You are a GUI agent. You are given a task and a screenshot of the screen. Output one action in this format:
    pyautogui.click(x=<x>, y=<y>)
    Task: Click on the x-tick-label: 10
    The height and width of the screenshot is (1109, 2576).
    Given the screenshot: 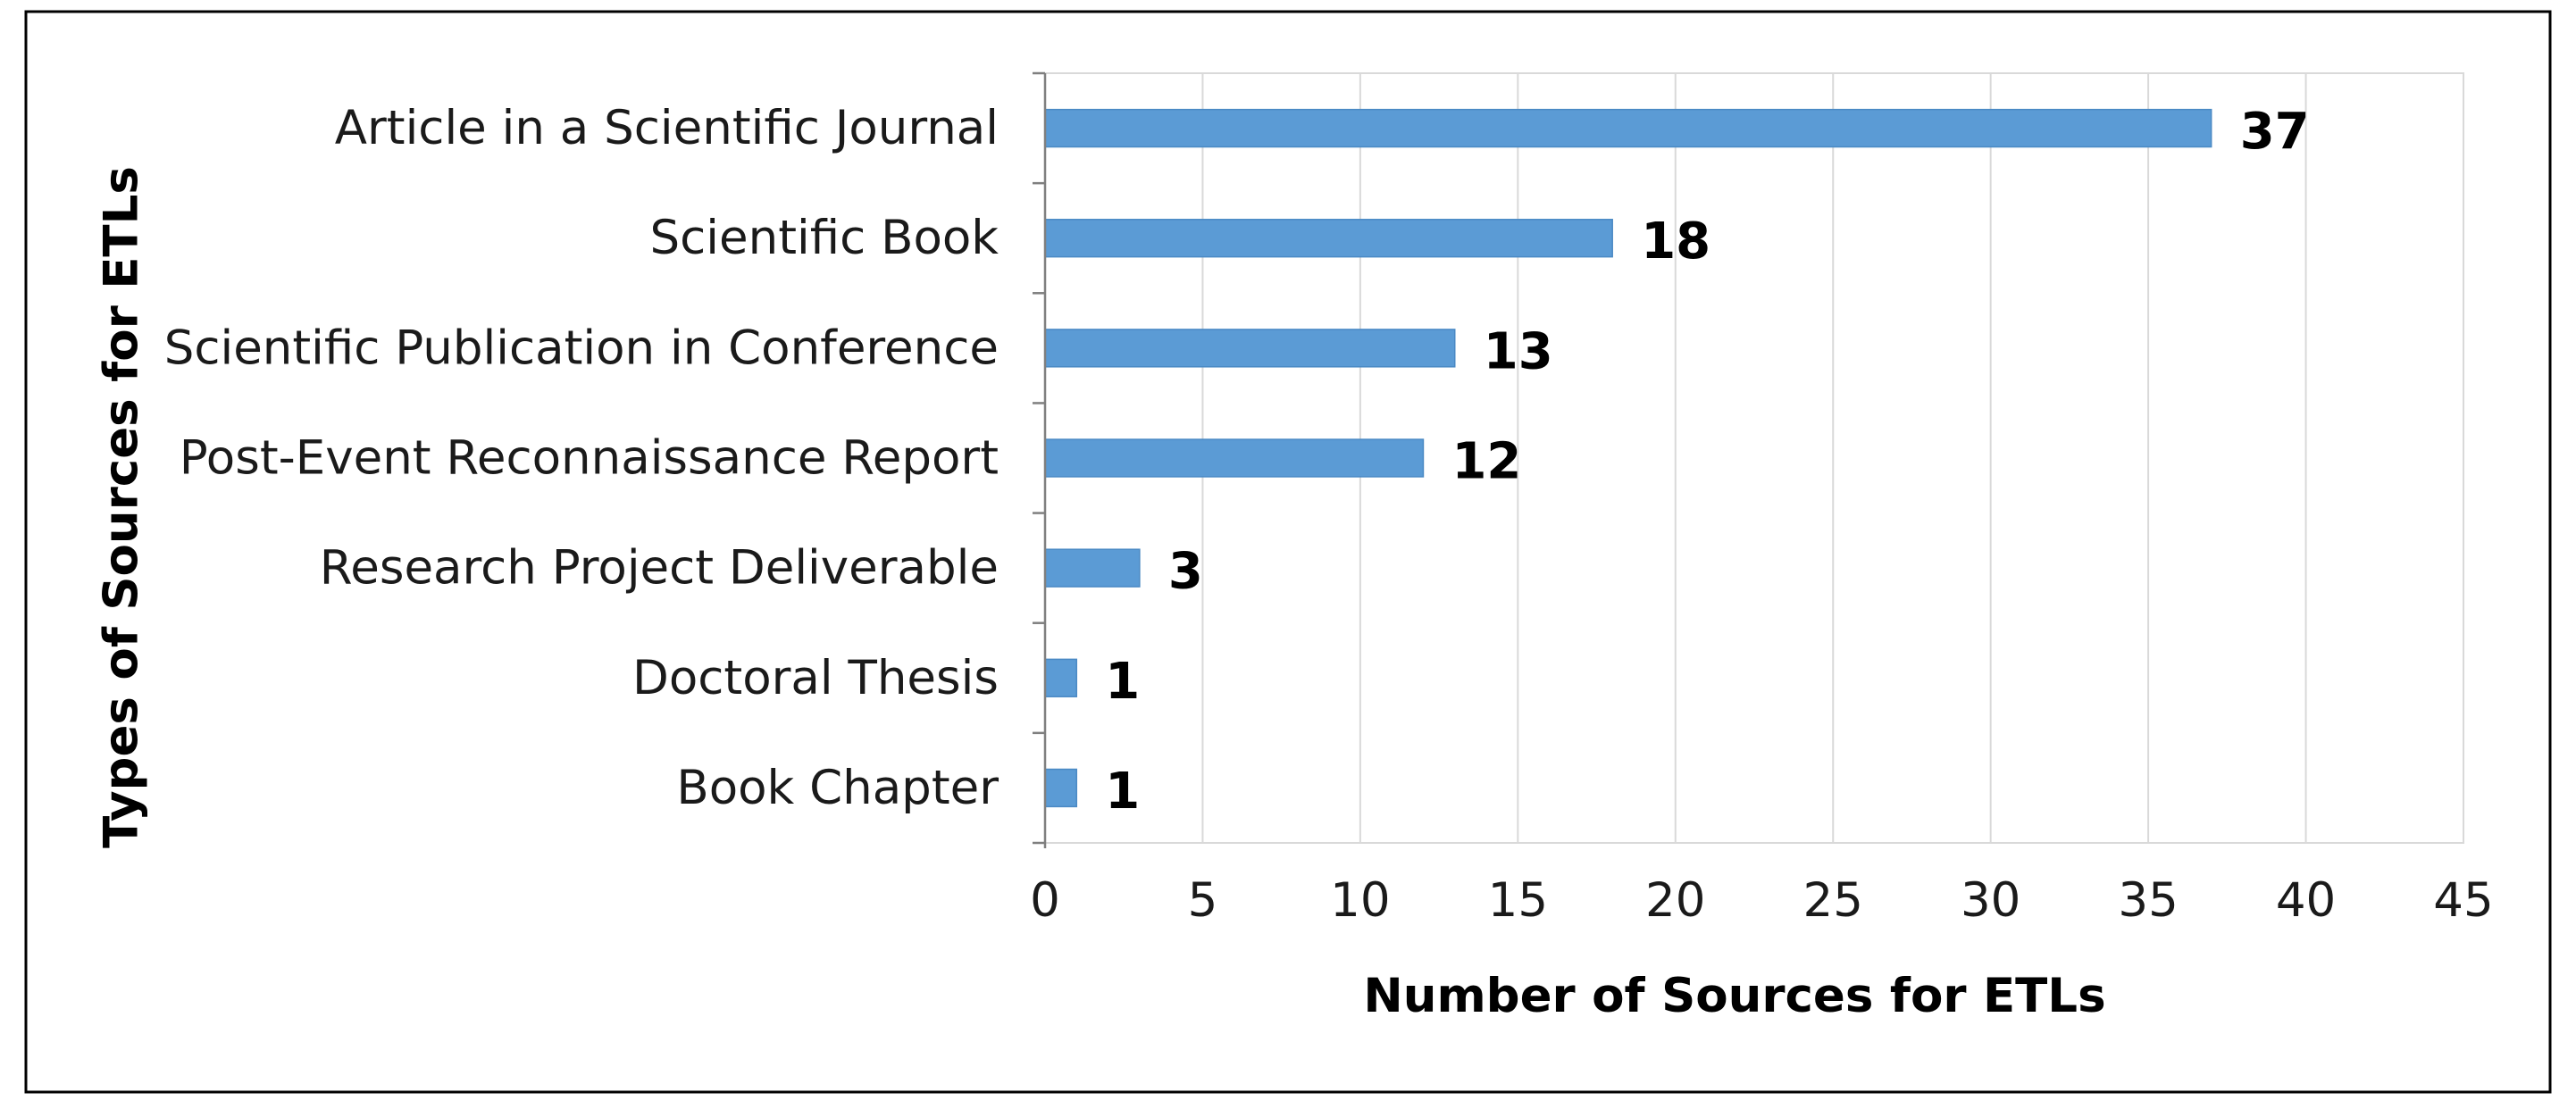 What is the action you would take?
    pyautogui.click(x=1360, y=900)
    